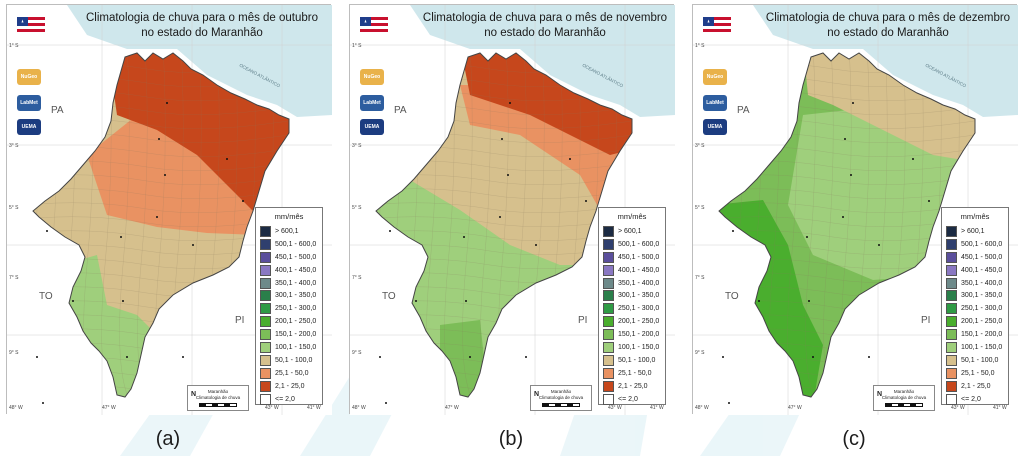 The width and height of the screenshot is (1024, 456). I want to click on caption-c: (c), so click(854, 439).